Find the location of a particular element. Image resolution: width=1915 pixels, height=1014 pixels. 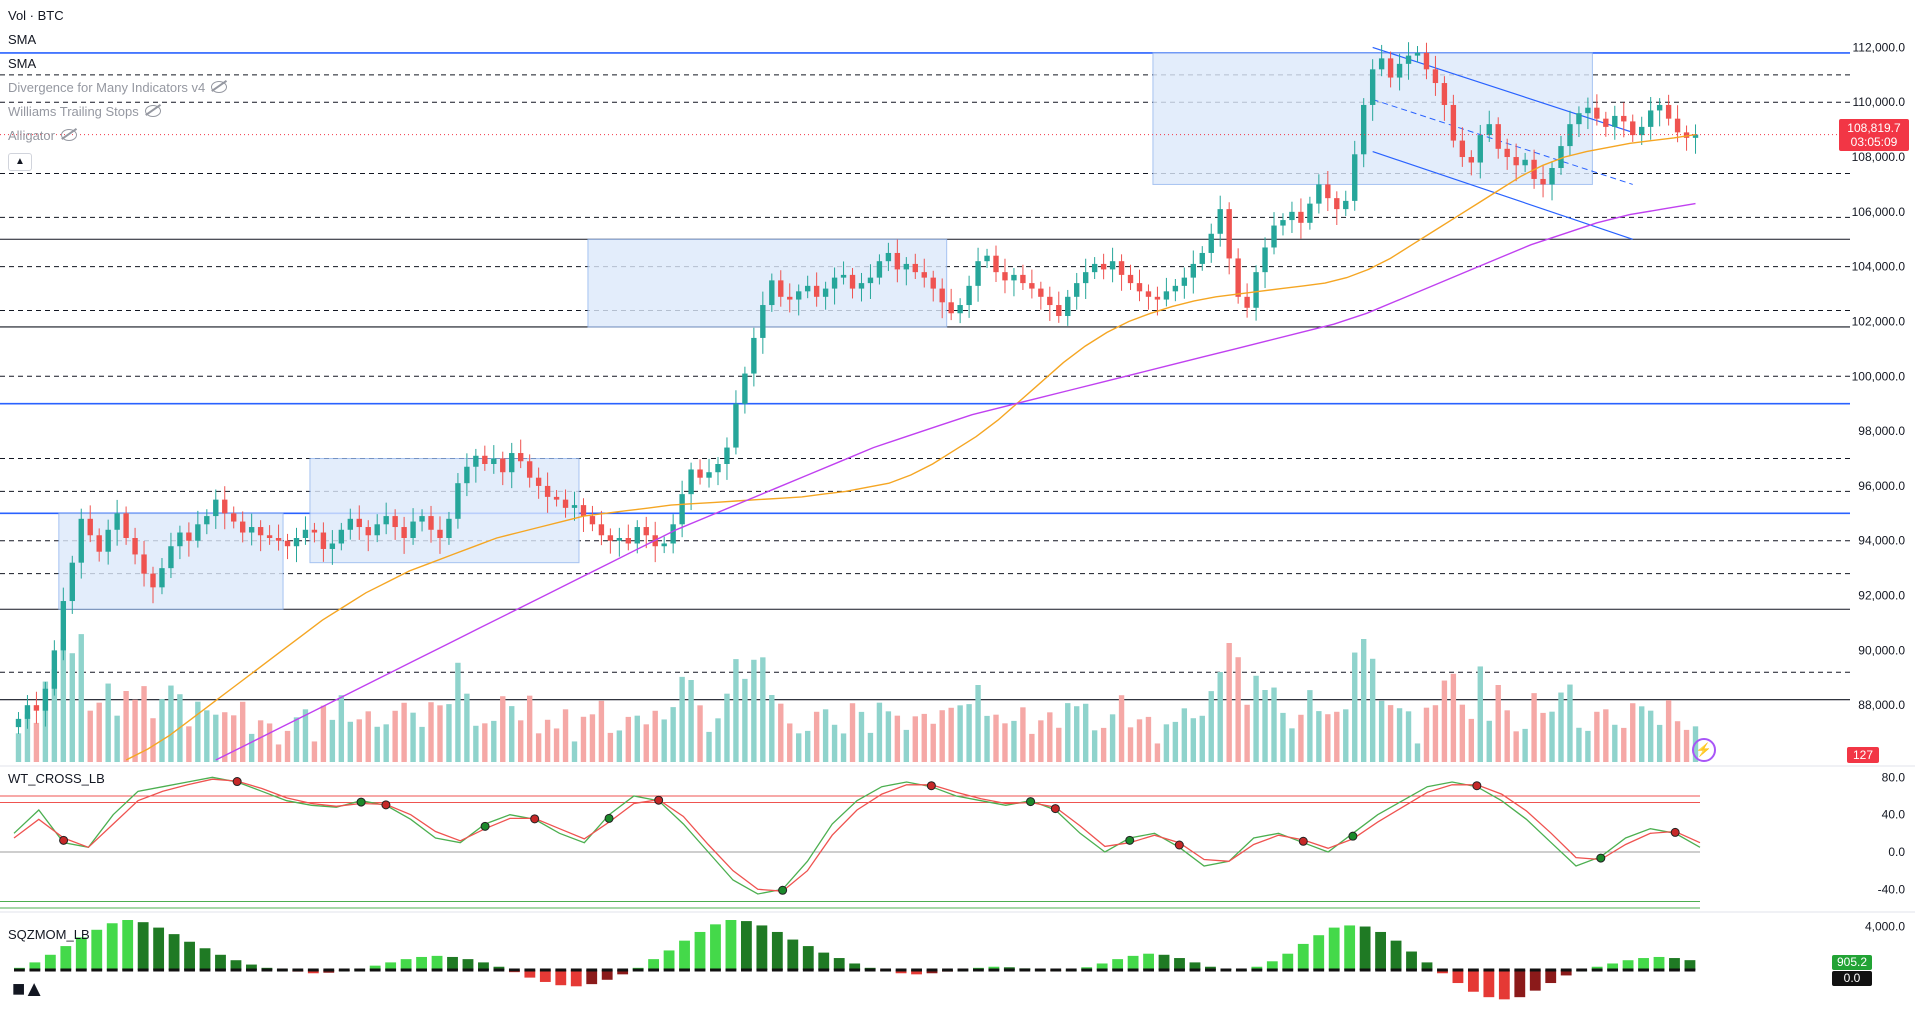

legend-sma-2: SMA is located at coordinates (22, 63).